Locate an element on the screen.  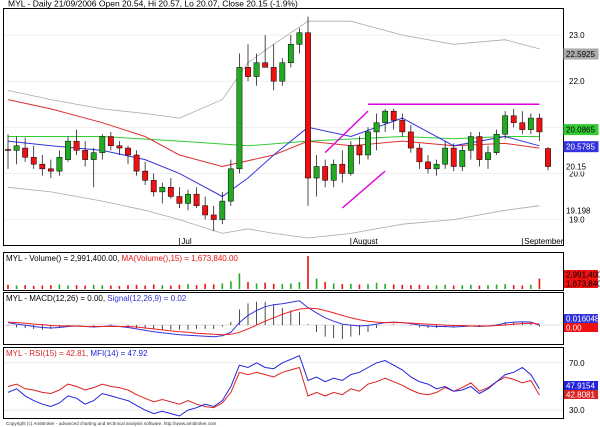
rsi-title-part: MYL - RSI(15) = 42.81, is located at coordinates (48, 353).